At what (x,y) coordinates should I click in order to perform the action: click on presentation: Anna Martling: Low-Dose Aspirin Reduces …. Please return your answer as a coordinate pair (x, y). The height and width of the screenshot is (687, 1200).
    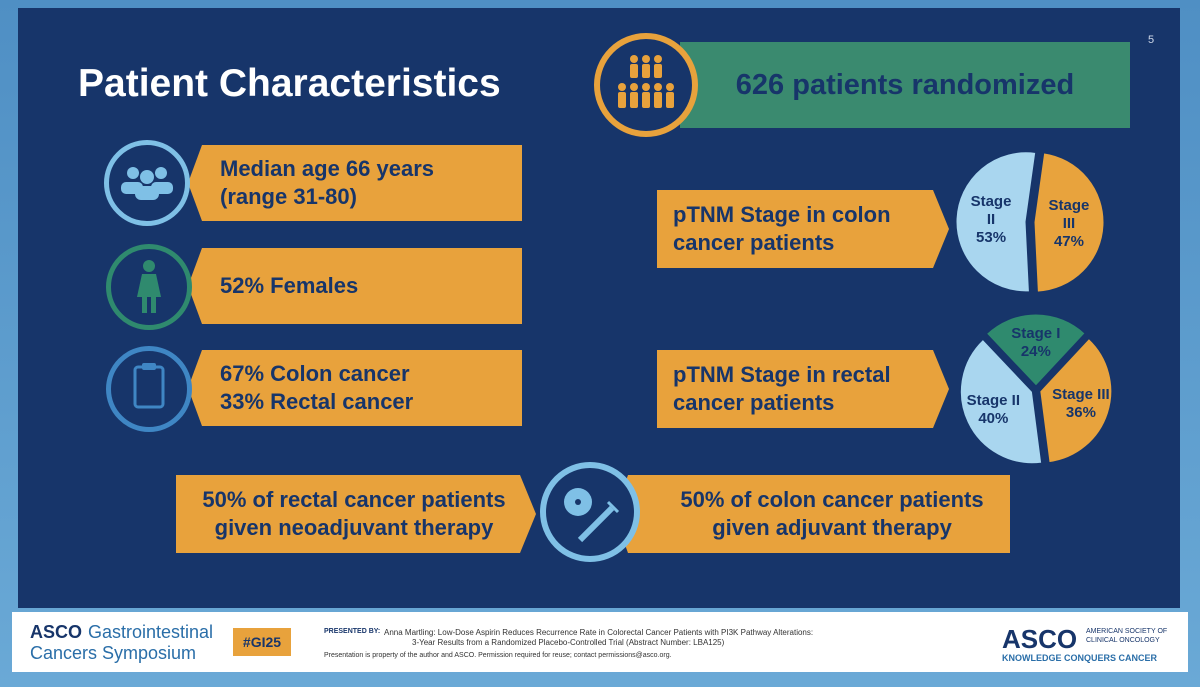
    Looking at the image, I should click on (599, 632).